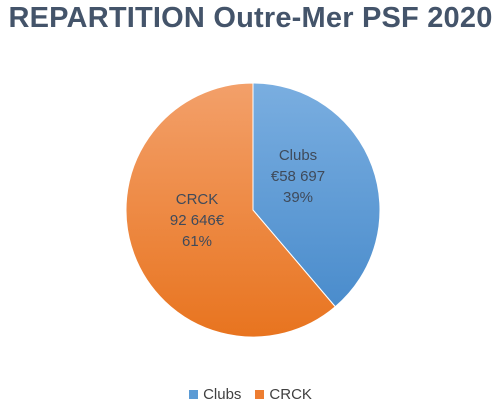 This screenshot has height=416, width=501. I want to click on slice-label-line: Clubs, so click(298, 155).